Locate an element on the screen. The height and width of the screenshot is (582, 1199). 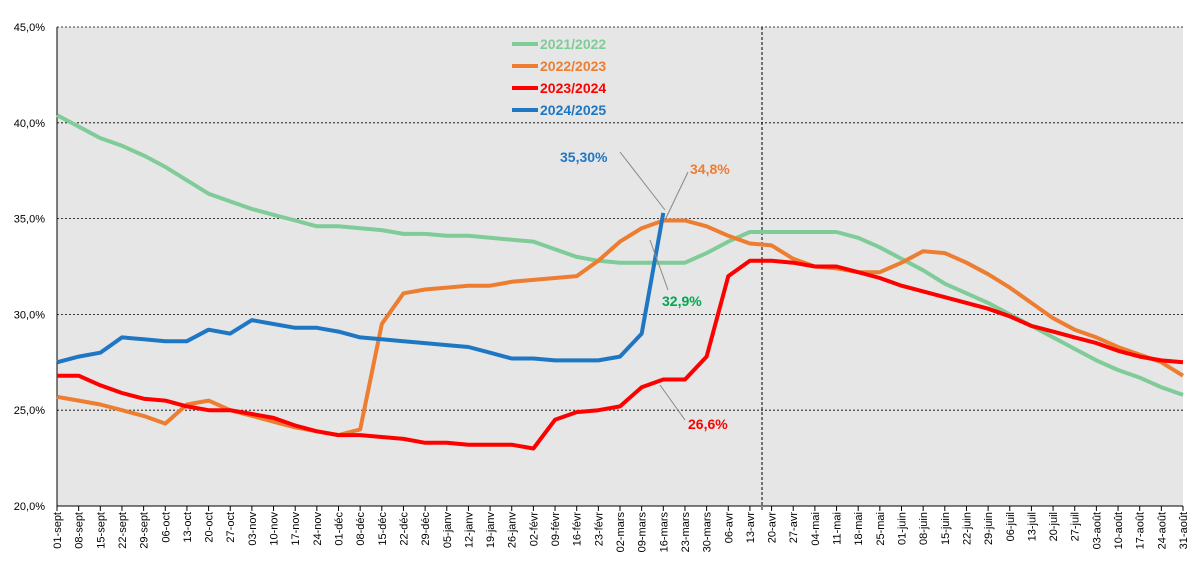
legend-label: 2022/2023 is located at coordinates (573, 66).